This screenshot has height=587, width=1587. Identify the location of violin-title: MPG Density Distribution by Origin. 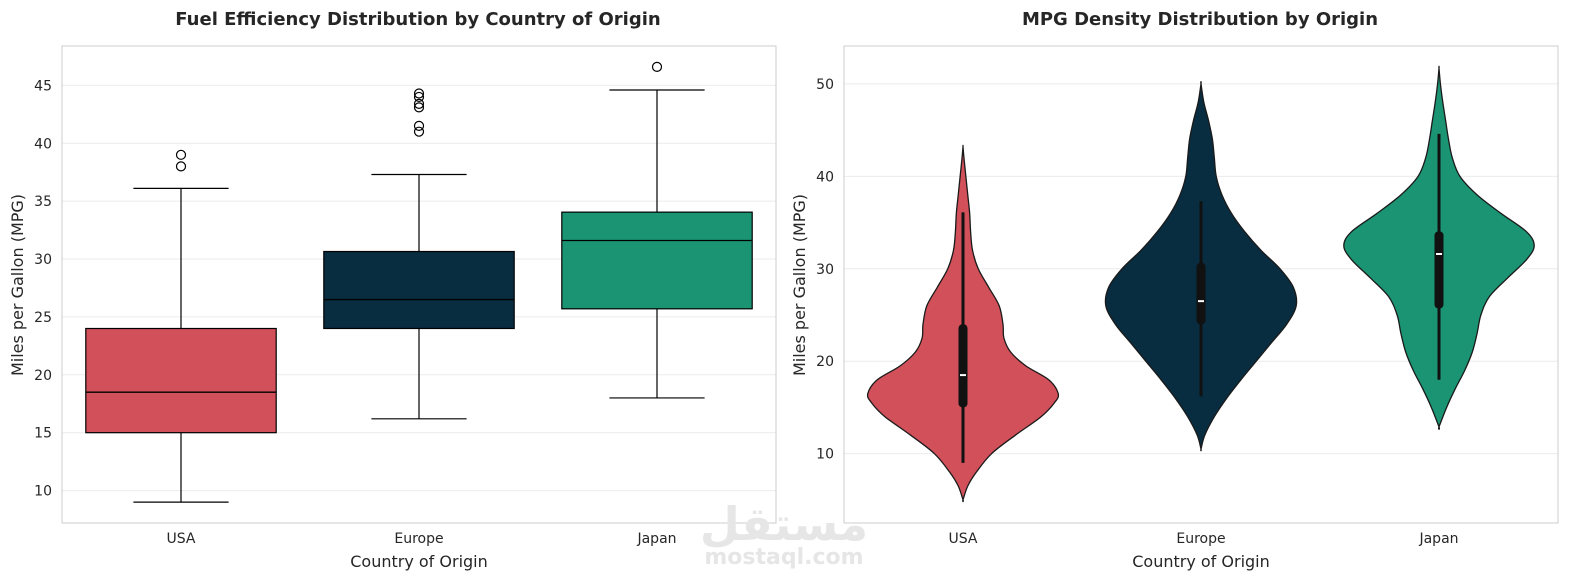
(1200, 19).